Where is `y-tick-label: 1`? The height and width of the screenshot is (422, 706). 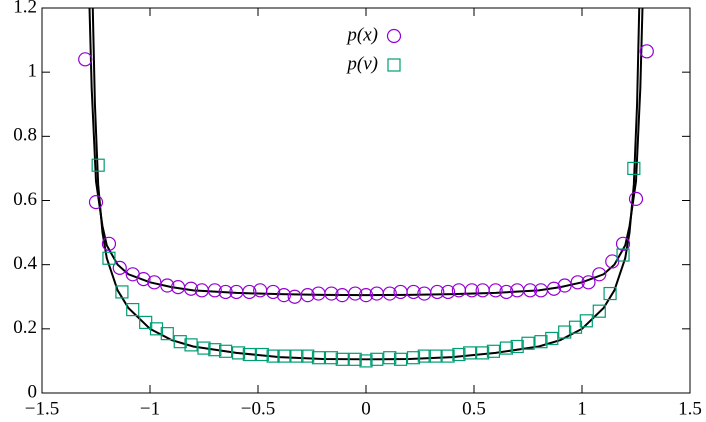
y-tick-label: 1 is located at coordinates (33, 71).